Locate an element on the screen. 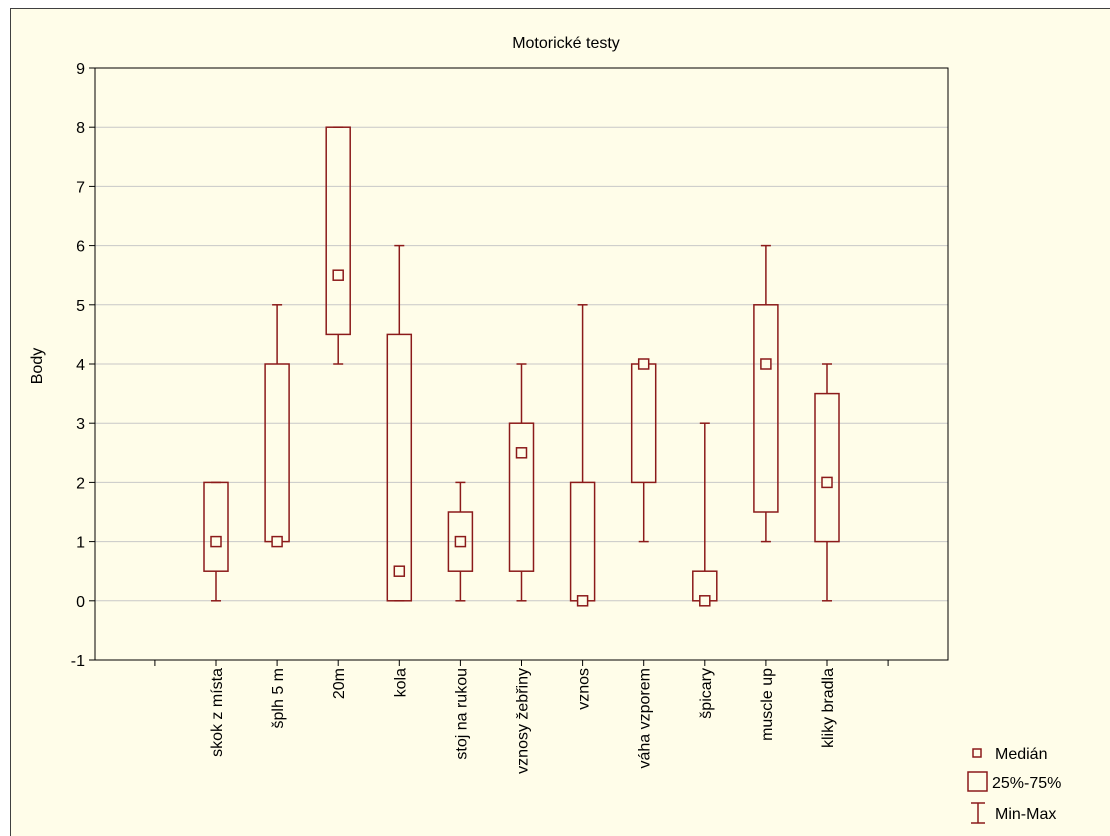  y-tick-label: 7 is located at coordinates (80, 187).